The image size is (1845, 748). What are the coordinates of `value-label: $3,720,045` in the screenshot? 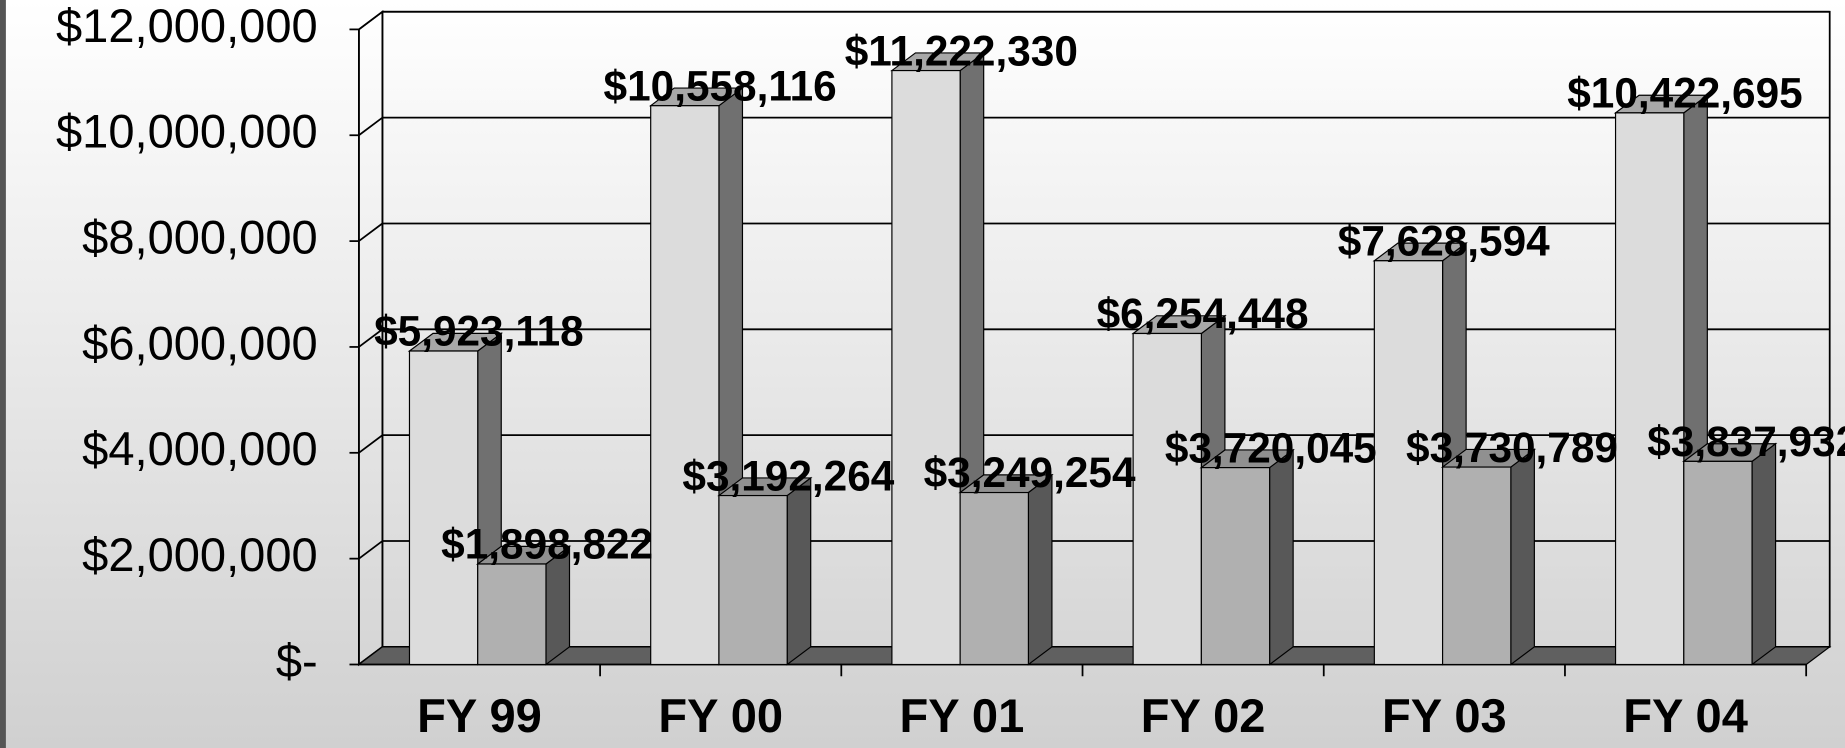 It's located at (1271, 447).